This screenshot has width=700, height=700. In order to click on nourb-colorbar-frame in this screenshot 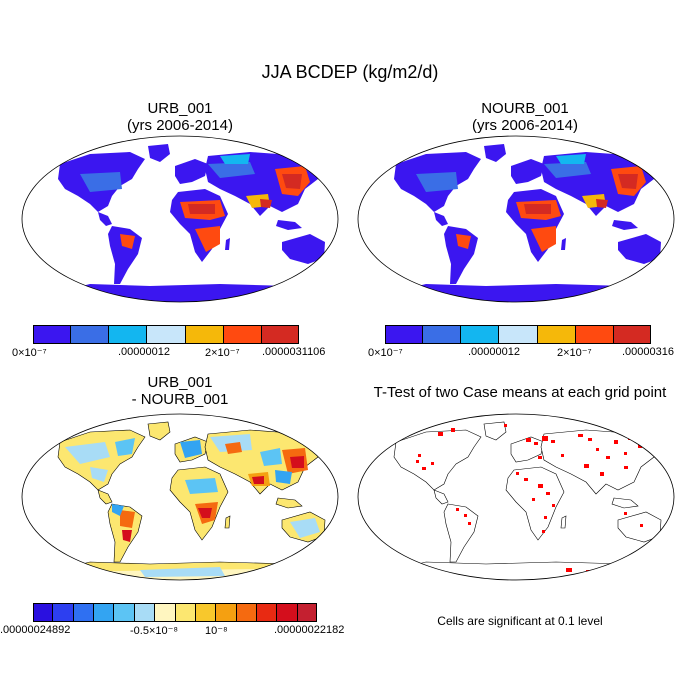, I will do `click(518, 334)`.